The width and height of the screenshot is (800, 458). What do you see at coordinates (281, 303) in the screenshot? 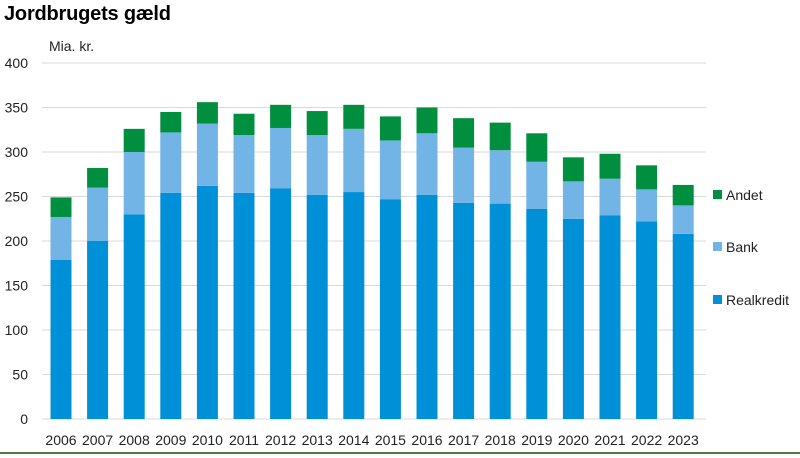
I see `bar-realkredit-2012` at bounding box center [281, 303].